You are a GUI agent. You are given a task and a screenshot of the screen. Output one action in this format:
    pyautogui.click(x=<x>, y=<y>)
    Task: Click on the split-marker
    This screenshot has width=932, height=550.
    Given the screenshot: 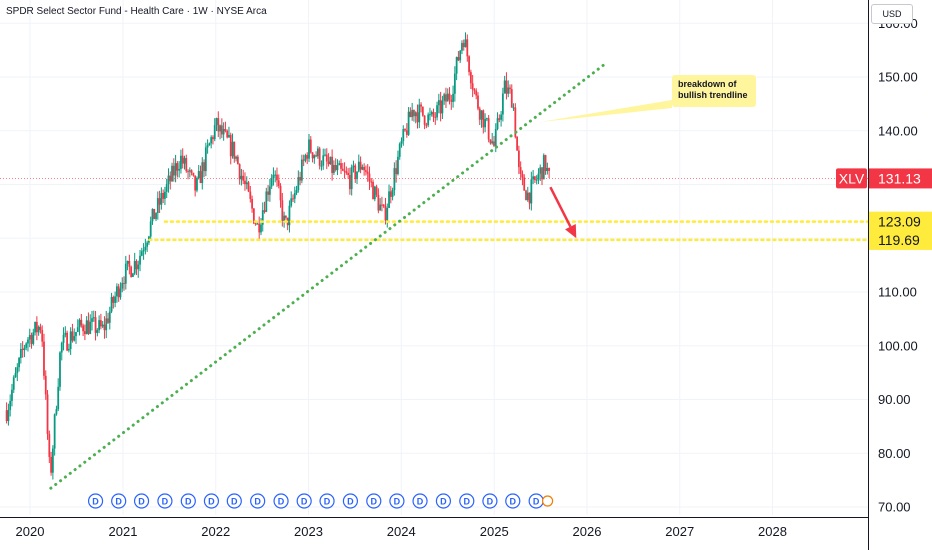 What is the action you would take?
    pyautogui.click(x=547, y=501)
    